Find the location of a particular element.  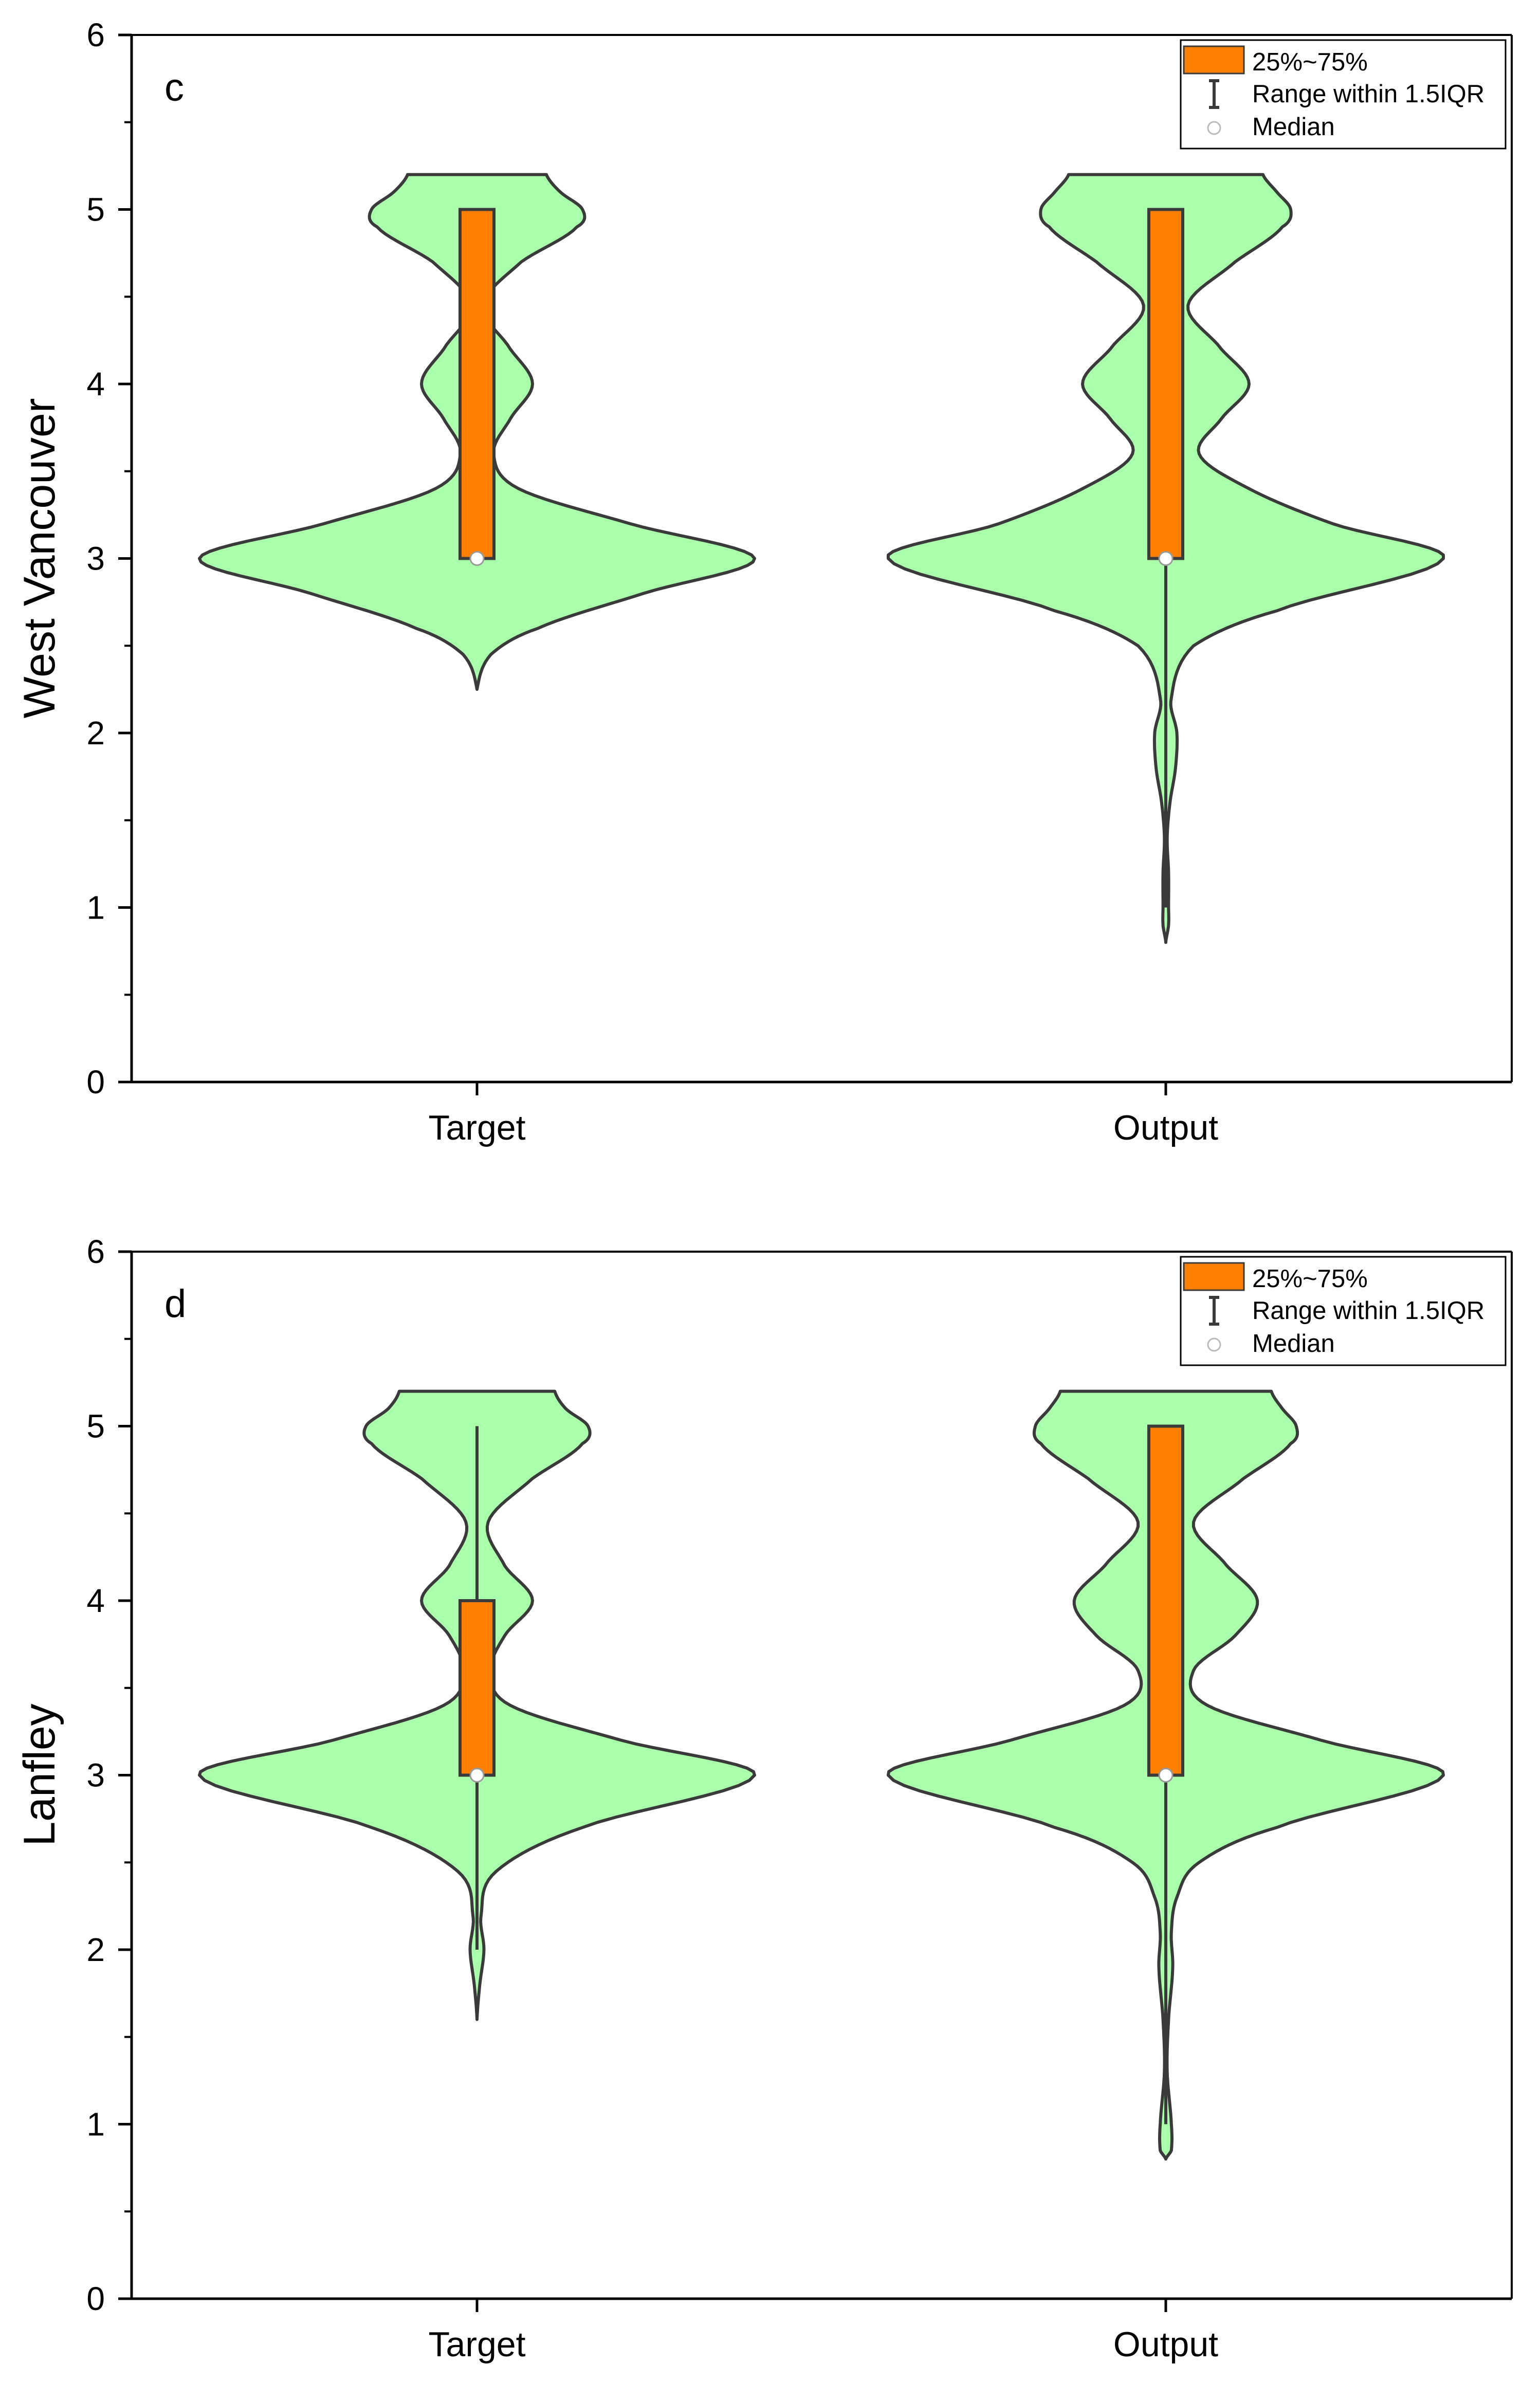

legend-entry-median-c: Median is located at coordinates (1293, 127).